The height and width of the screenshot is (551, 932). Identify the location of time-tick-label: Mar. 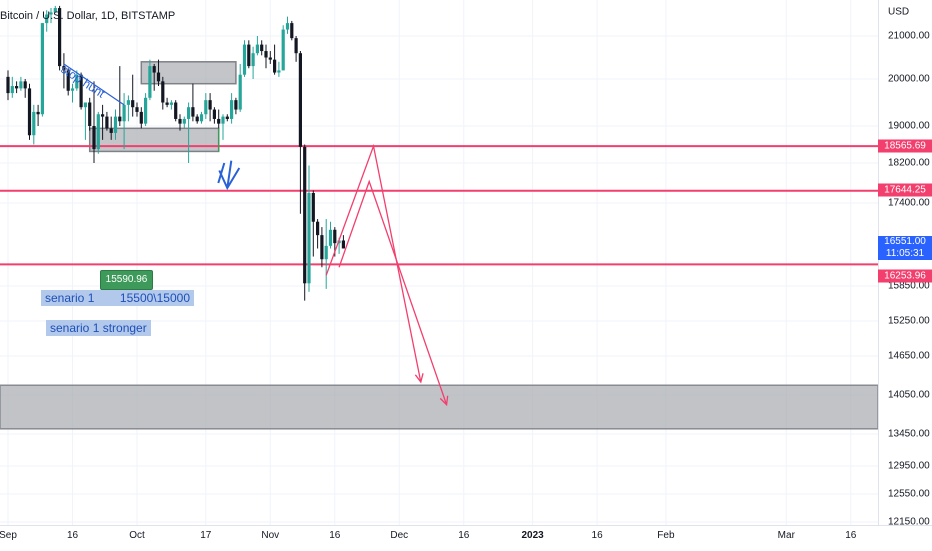
(786, 535).